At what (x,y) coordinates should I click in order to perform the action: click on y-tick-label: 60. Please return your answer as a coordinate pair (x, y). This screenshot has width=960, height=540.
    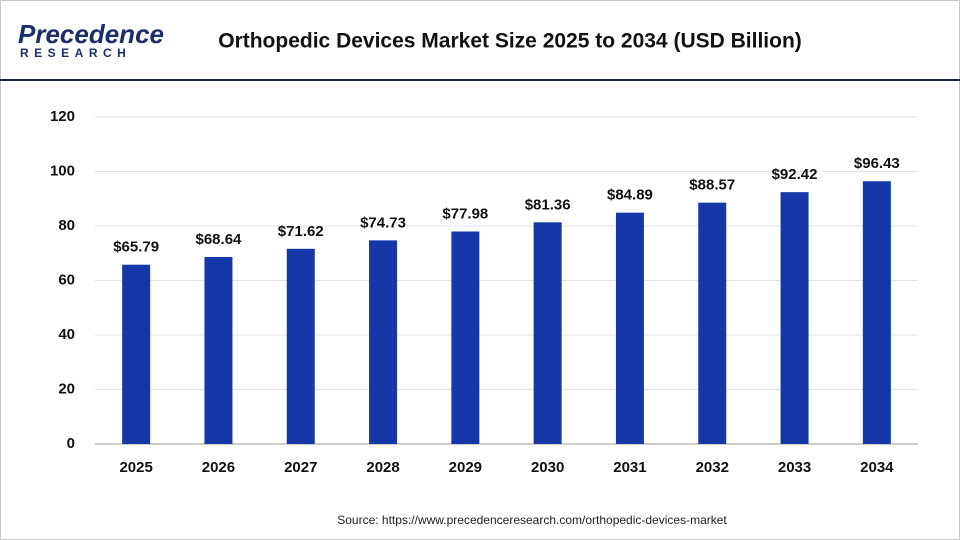
    Looking at the image, I should click on (66, 279).